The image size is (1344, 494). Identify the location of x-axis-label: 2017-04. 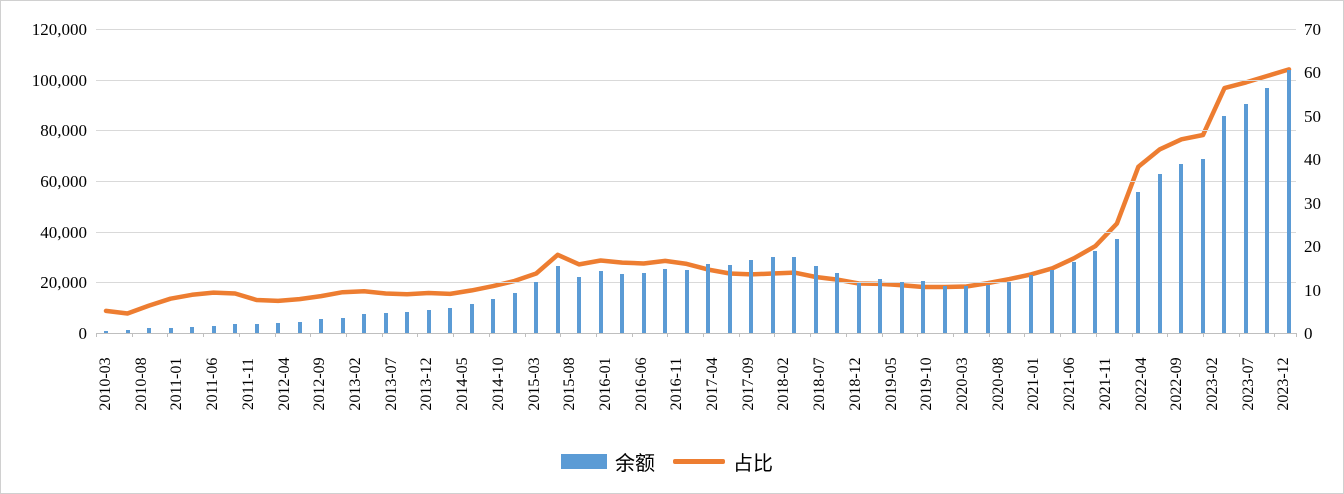
(713, 384).